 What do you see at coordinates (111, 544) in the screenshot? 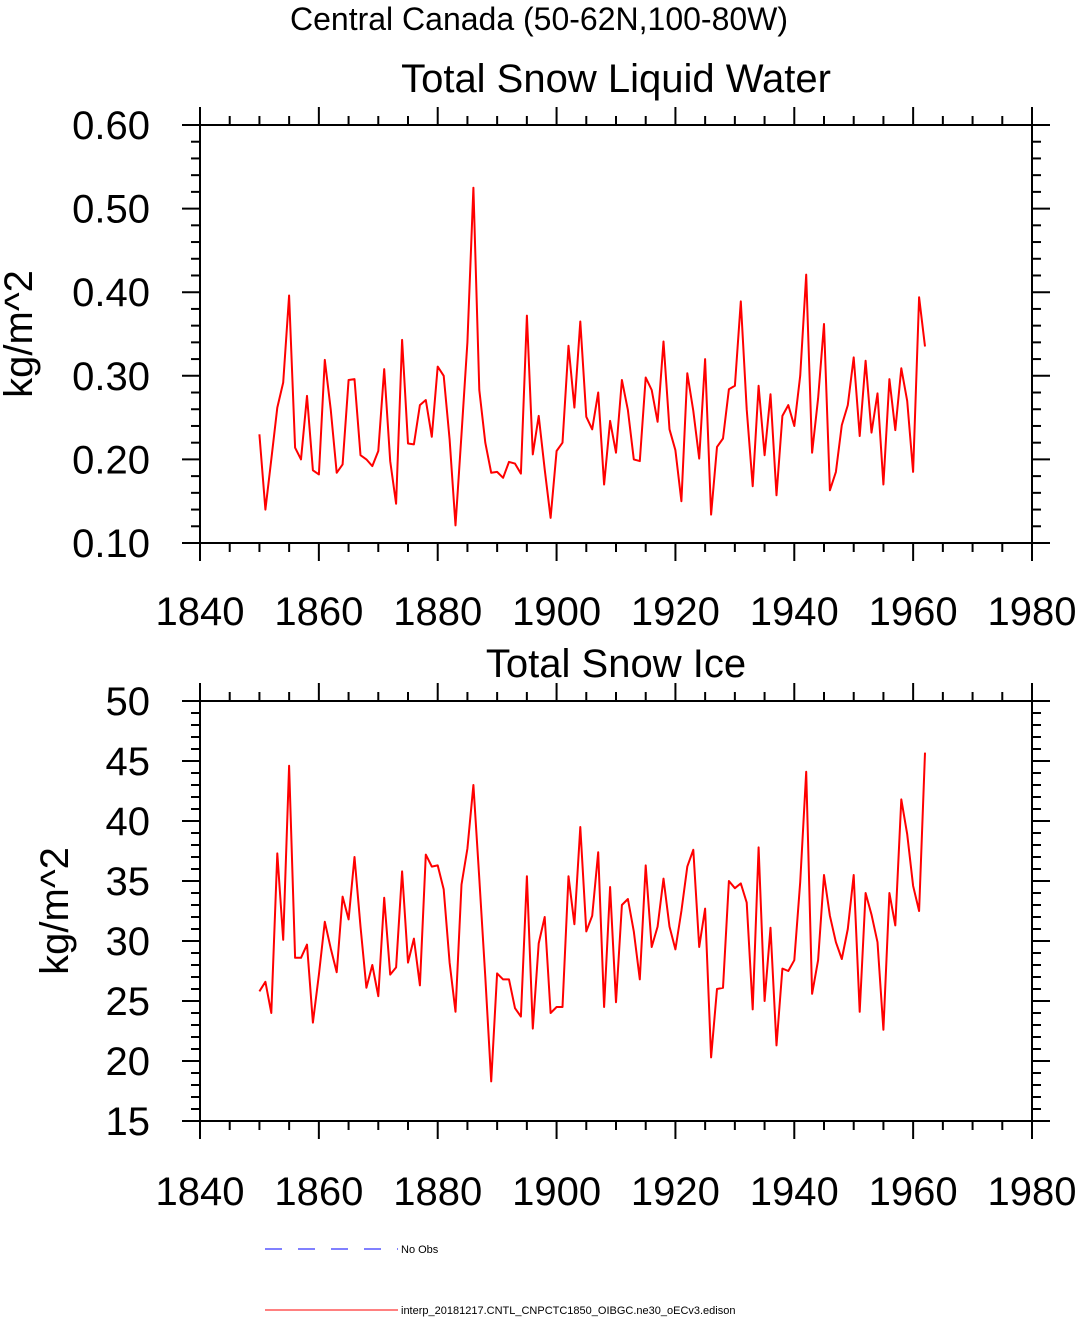
I see `y-tick-label: 0.10` at bounding box center [111, 544].